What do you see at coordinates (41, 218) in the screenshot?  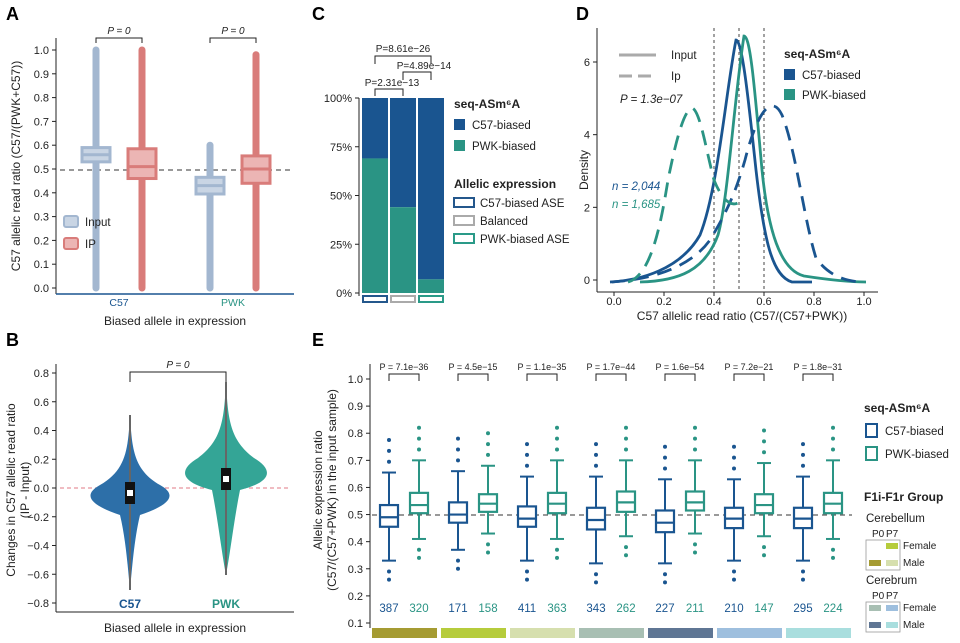 I see `panel-a-ytick-label: 0.3` at bounding box center [41, 218].